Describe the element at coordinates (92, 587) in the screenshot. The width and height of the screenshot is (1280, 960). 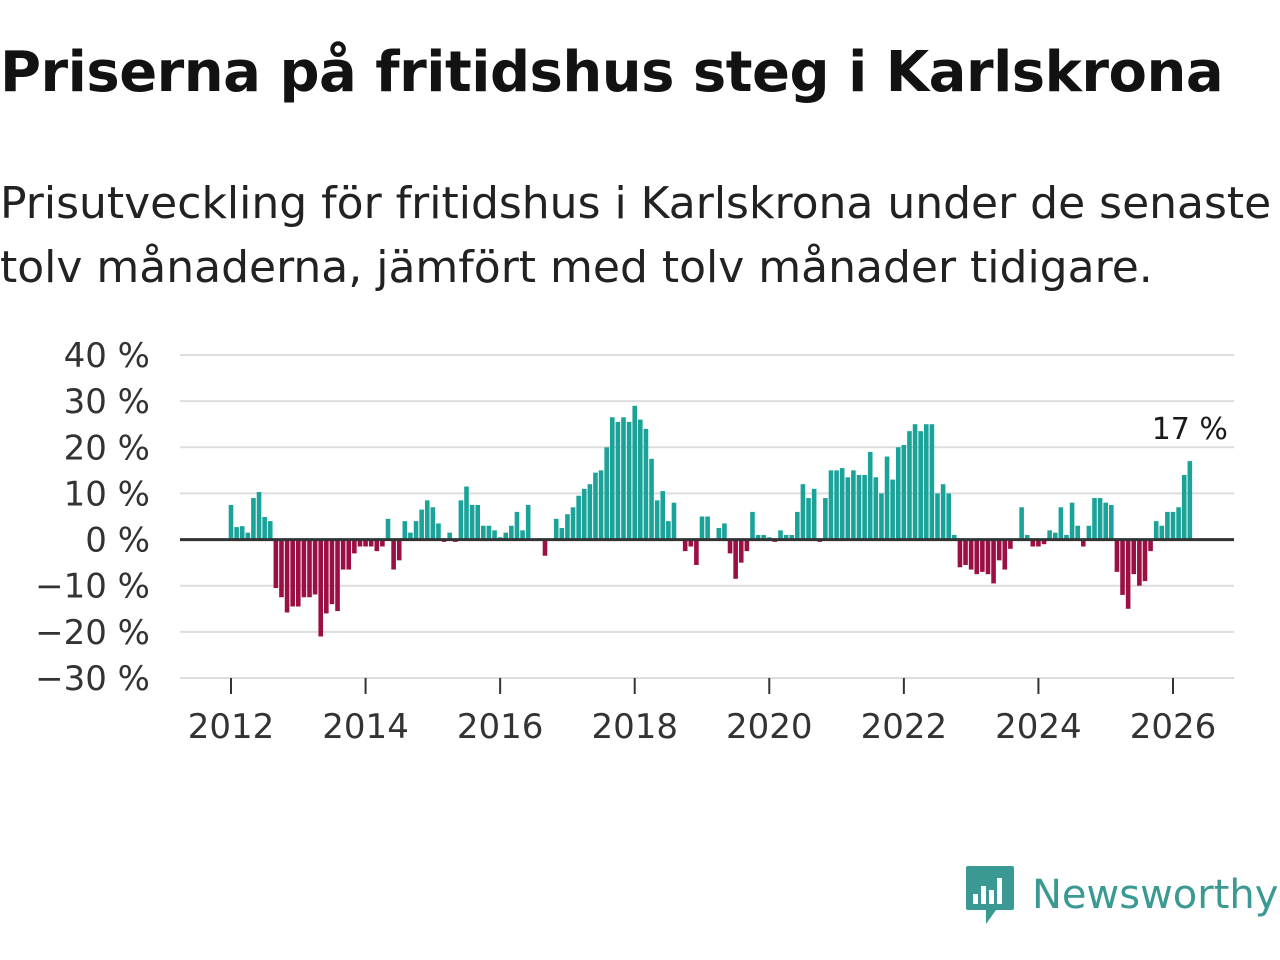
I see `y-tick-label: −10 %` at that location.